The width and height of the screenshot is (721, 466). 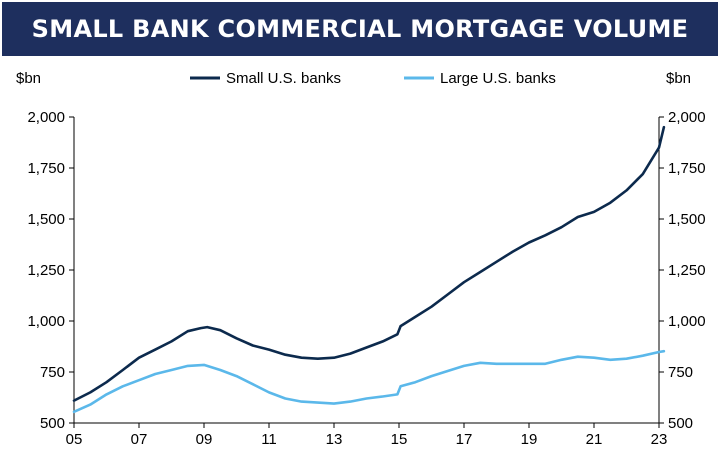 What do you see at coordinates (687, 219) in the screenshot?
I see `y-tick-label-right: 1,500` at bounding box center [687, 219].